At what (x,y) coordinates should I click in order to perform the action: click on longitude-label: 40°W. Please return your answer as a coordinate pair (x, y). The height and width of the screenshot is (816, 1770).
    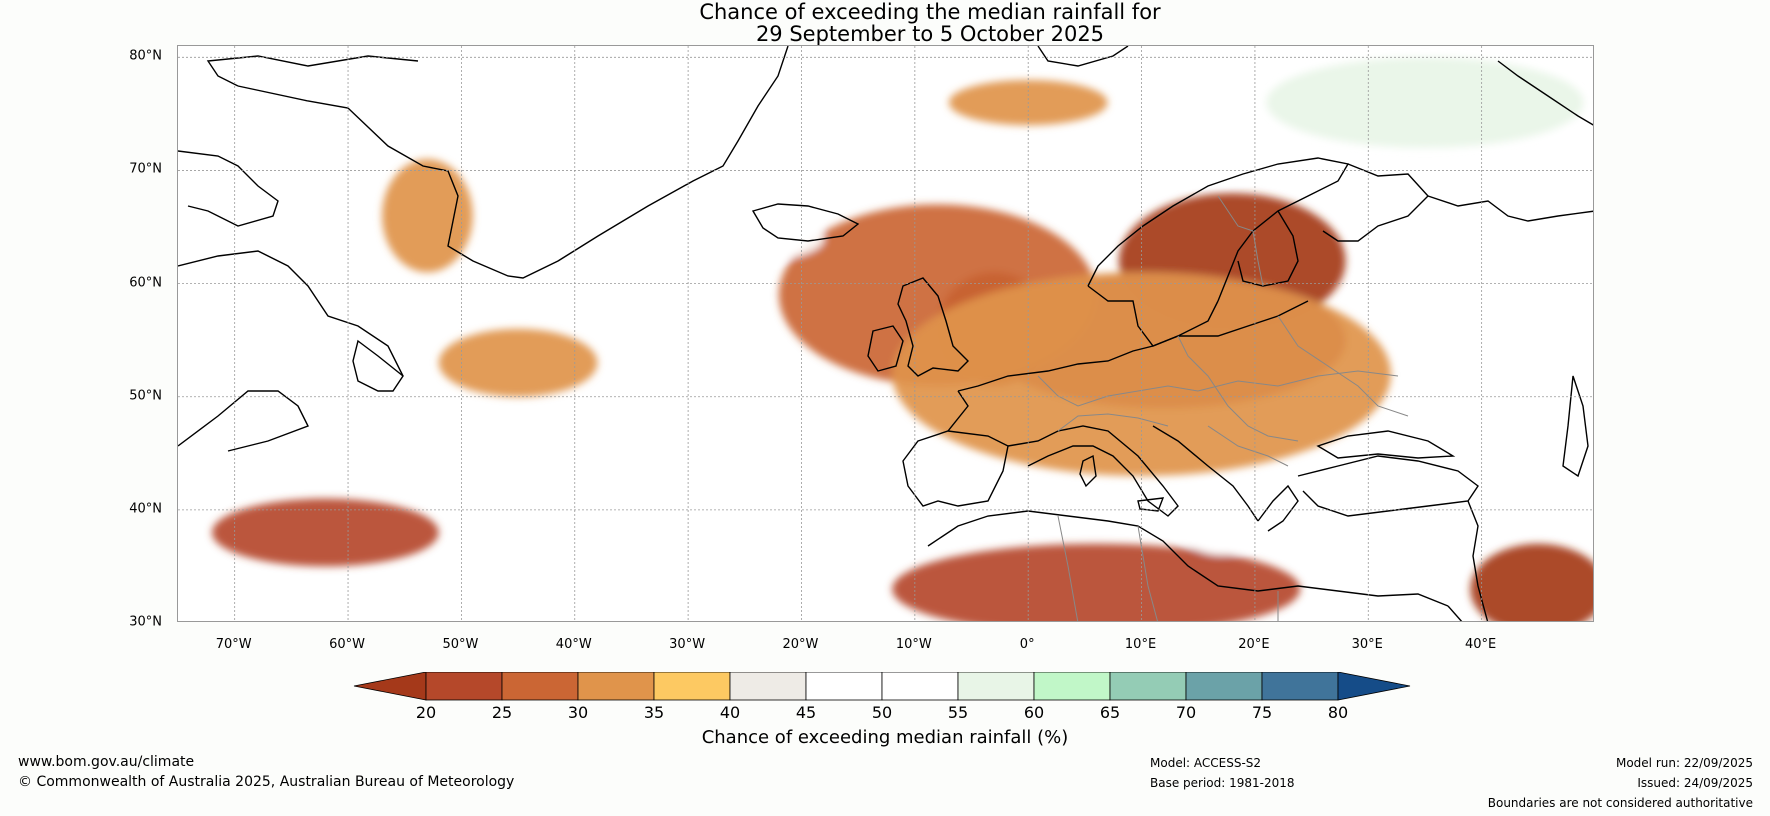
    Looking at the image, I should click on (573, 644).